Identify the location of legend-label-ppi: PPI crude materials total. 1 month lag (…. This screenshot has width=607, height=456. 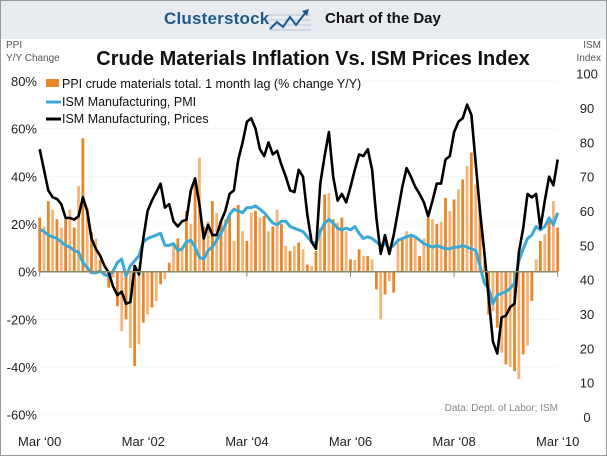
(211, 84).